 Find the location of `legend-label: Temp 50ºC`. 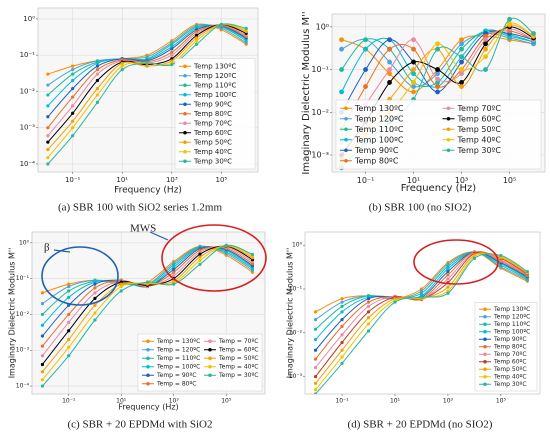

legend-label: Temp 50ºC is located at coordinates (212, 142).